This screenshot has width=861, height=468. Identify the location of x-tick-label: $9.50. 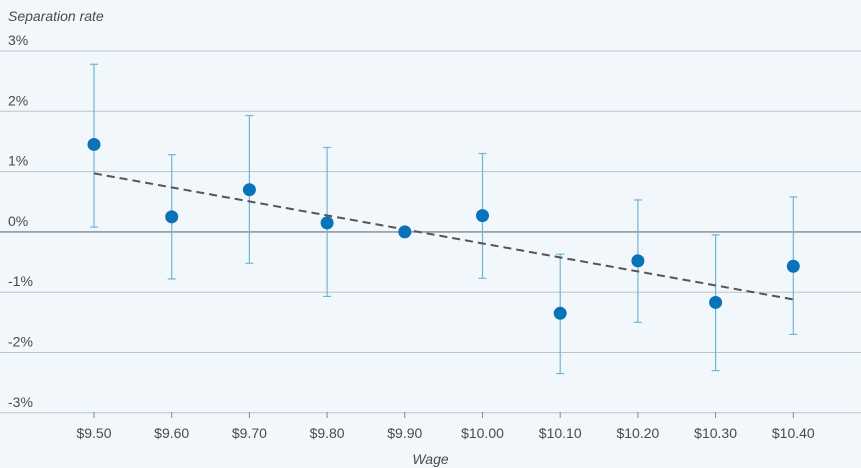
(93, 433).